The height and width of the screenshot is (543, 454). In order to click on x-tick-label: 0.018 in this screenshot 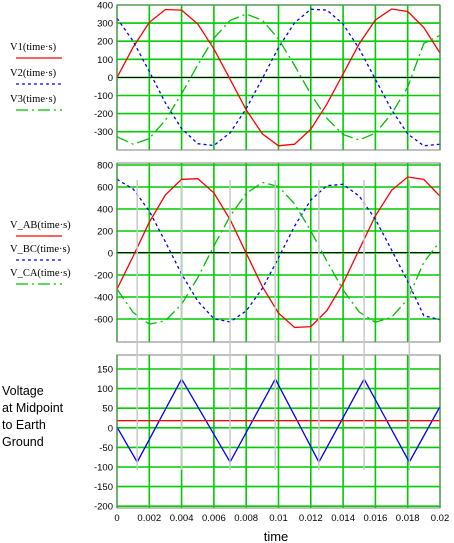, I will do `click(408, 518)`.